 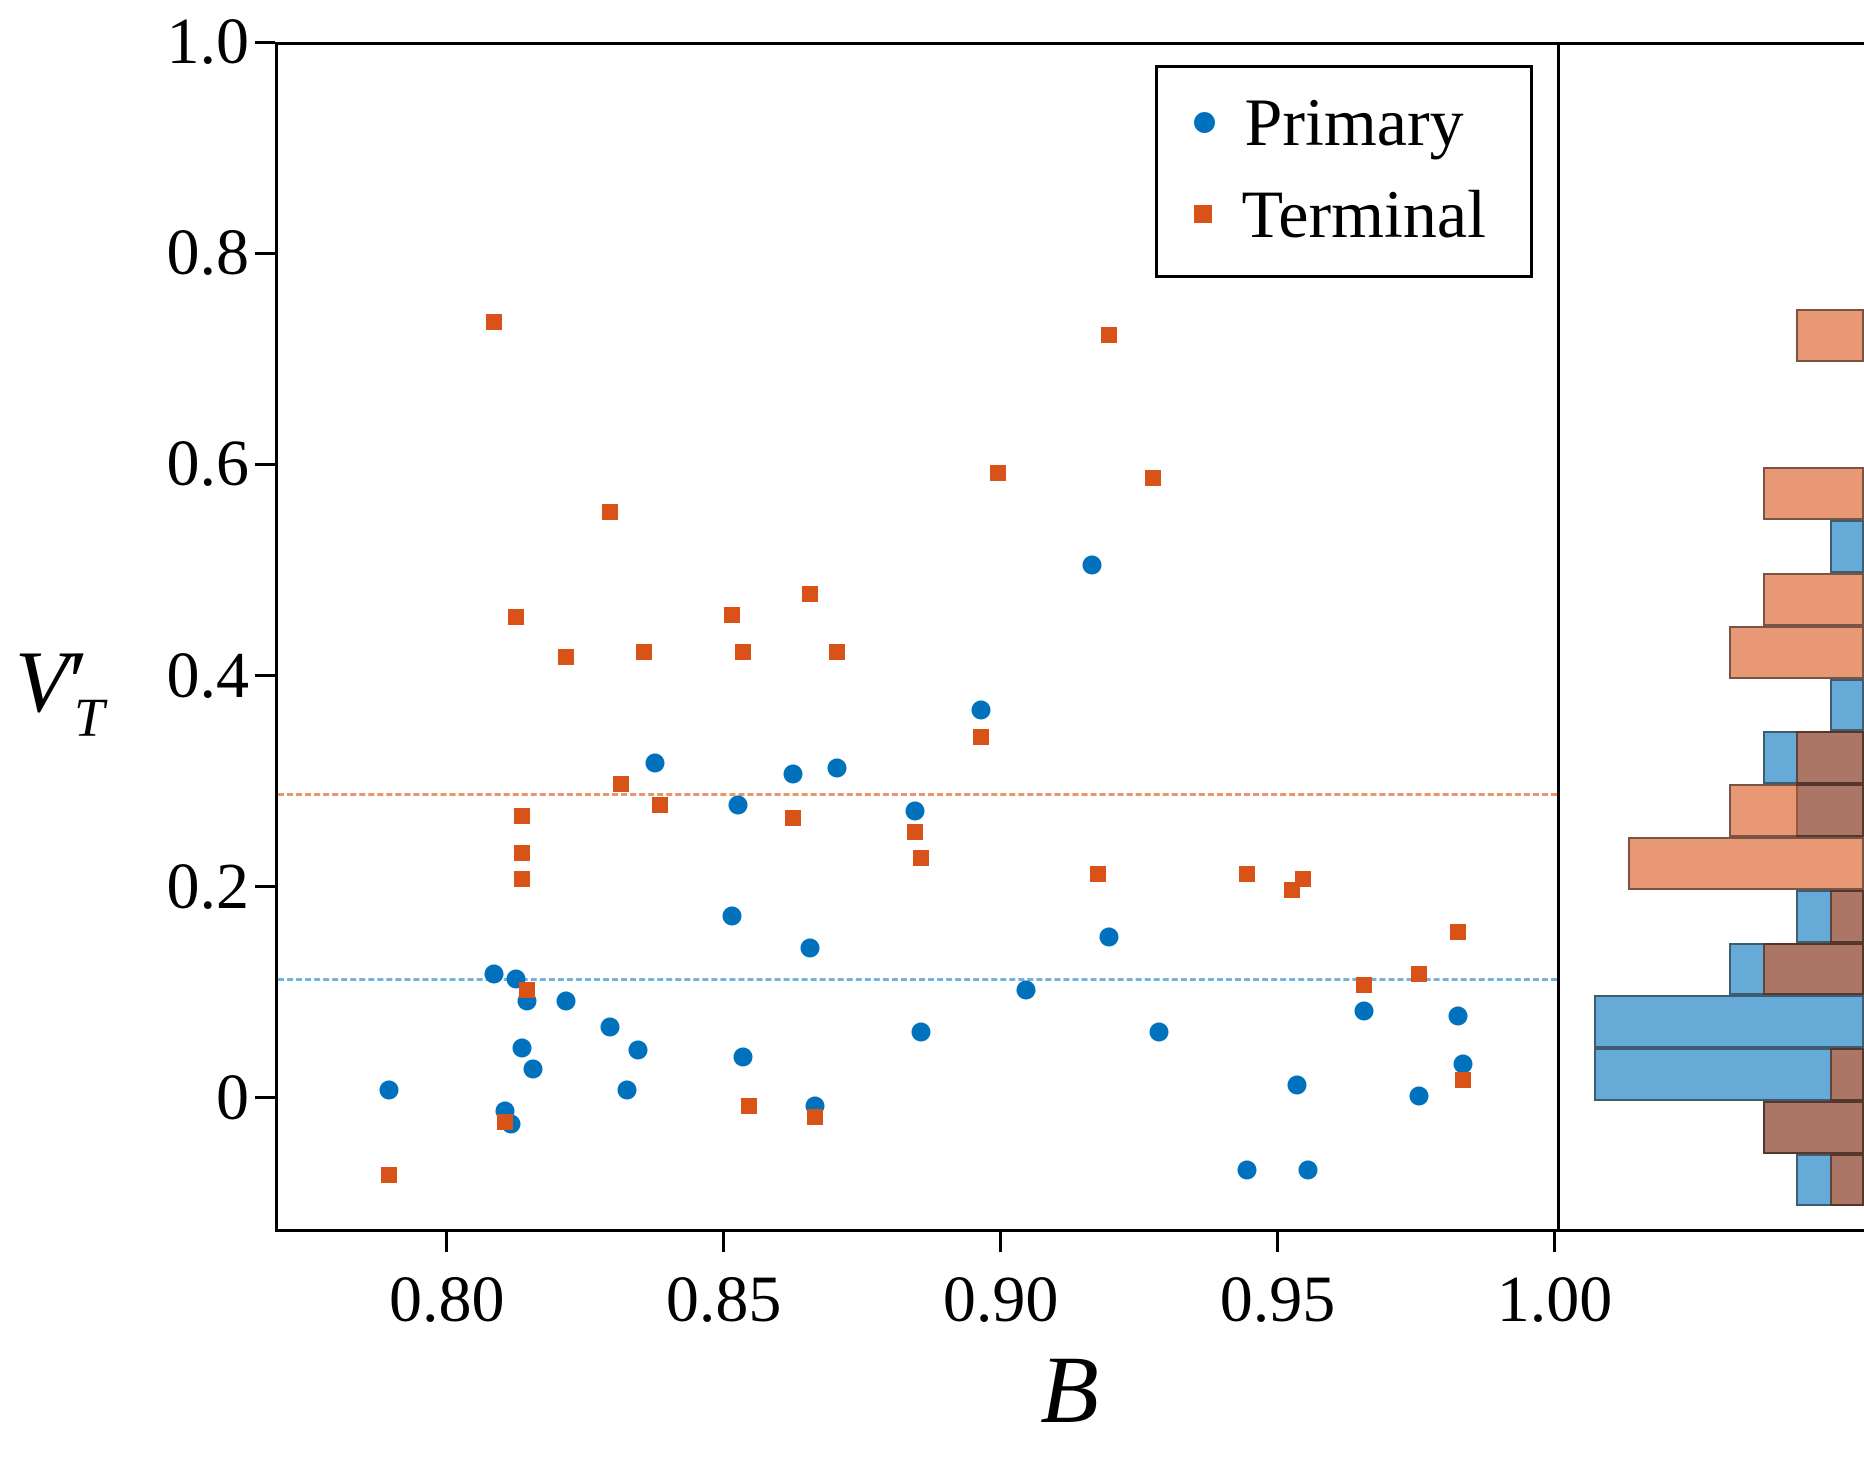 I want to click on legend-item-primary: Primary, so click(x=1339, y=123).